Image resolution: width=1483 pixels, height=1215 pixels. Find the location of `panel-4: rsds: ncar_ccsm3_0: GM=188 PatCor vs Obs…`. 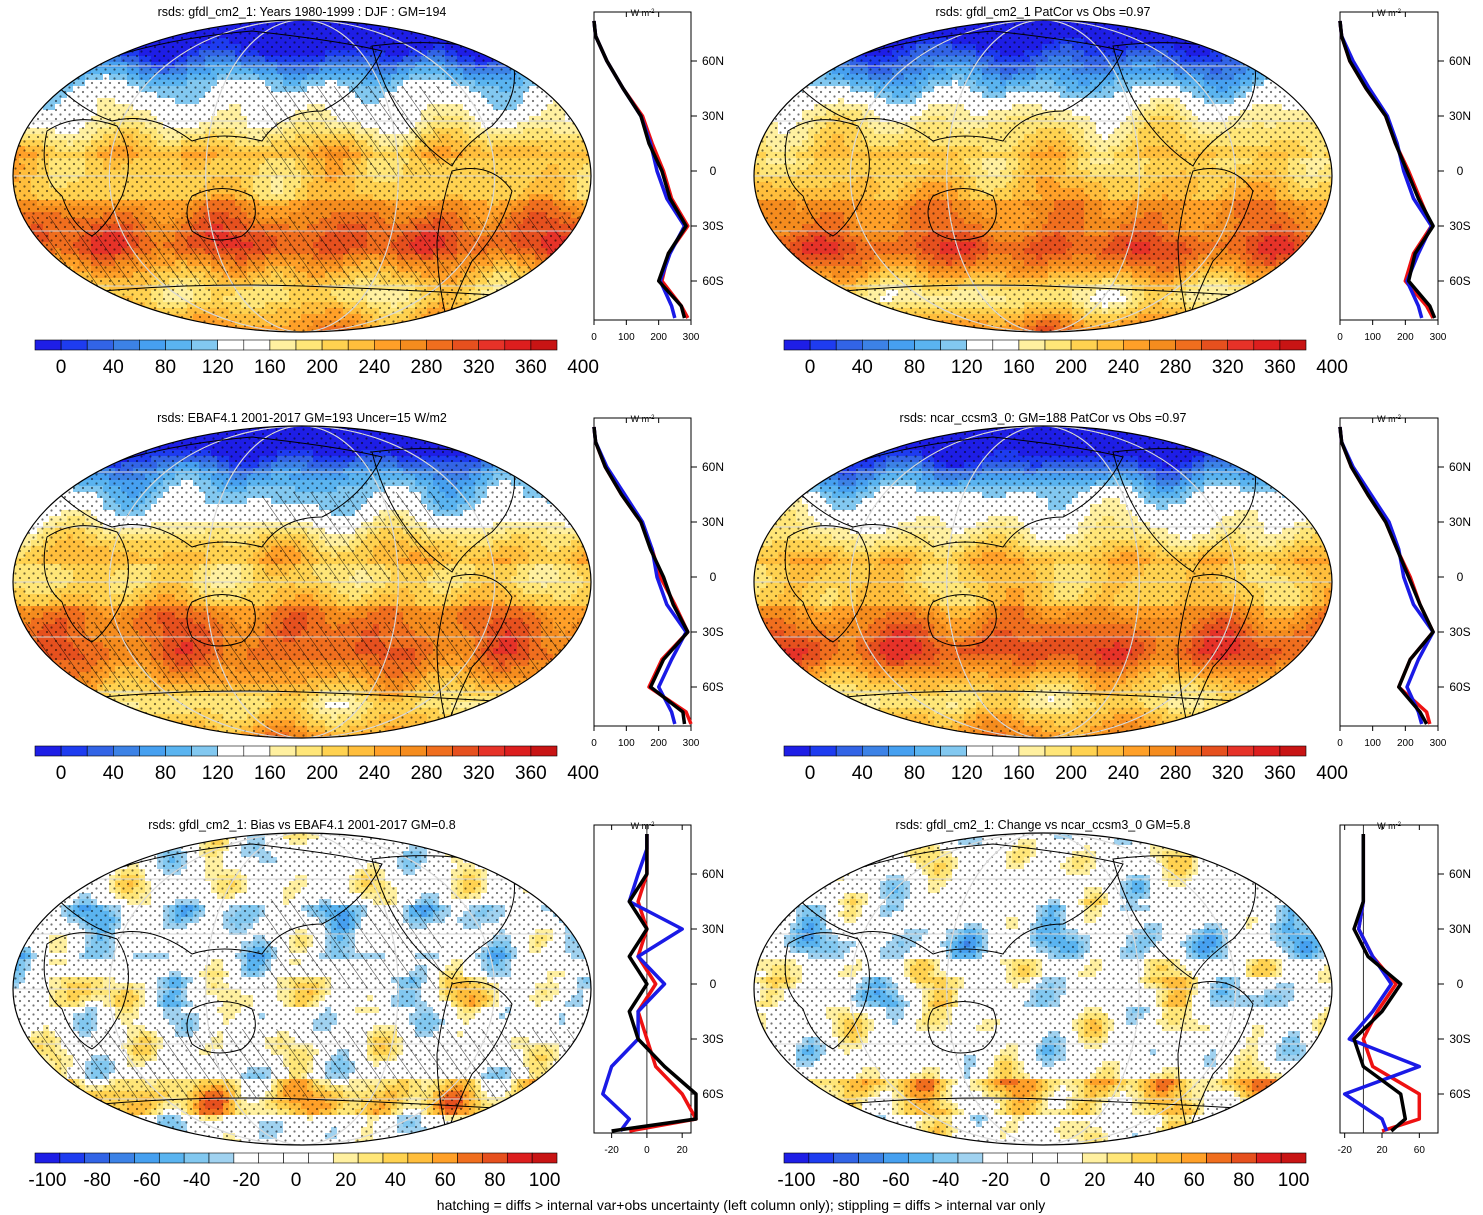

panel-4: rsds: ncar_ccsm3_0: GM=188 PatCor vs Obs… is located at coordinates (1112, 597).